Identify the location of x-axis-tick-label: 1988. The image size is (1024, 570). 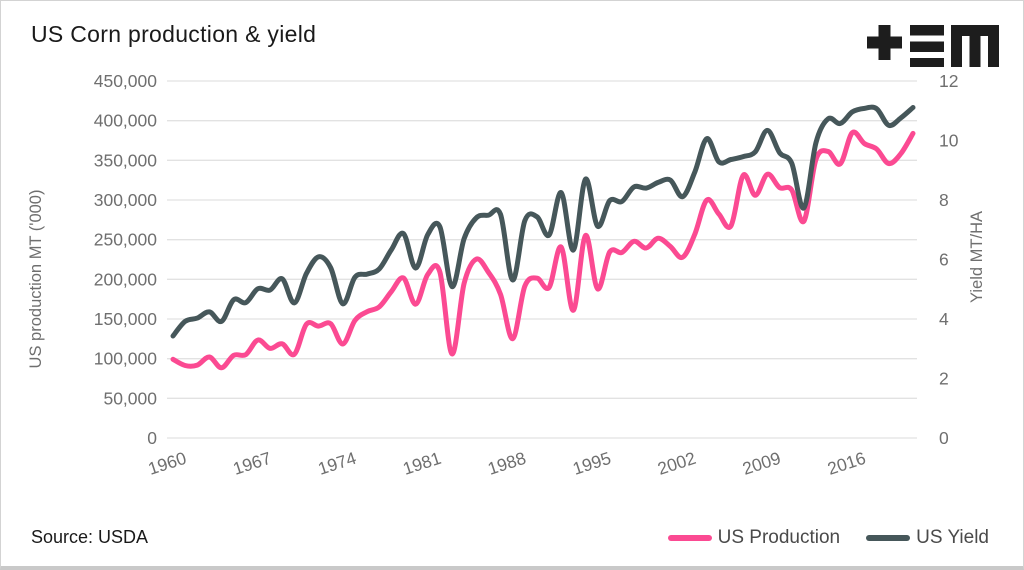
(506, 463).